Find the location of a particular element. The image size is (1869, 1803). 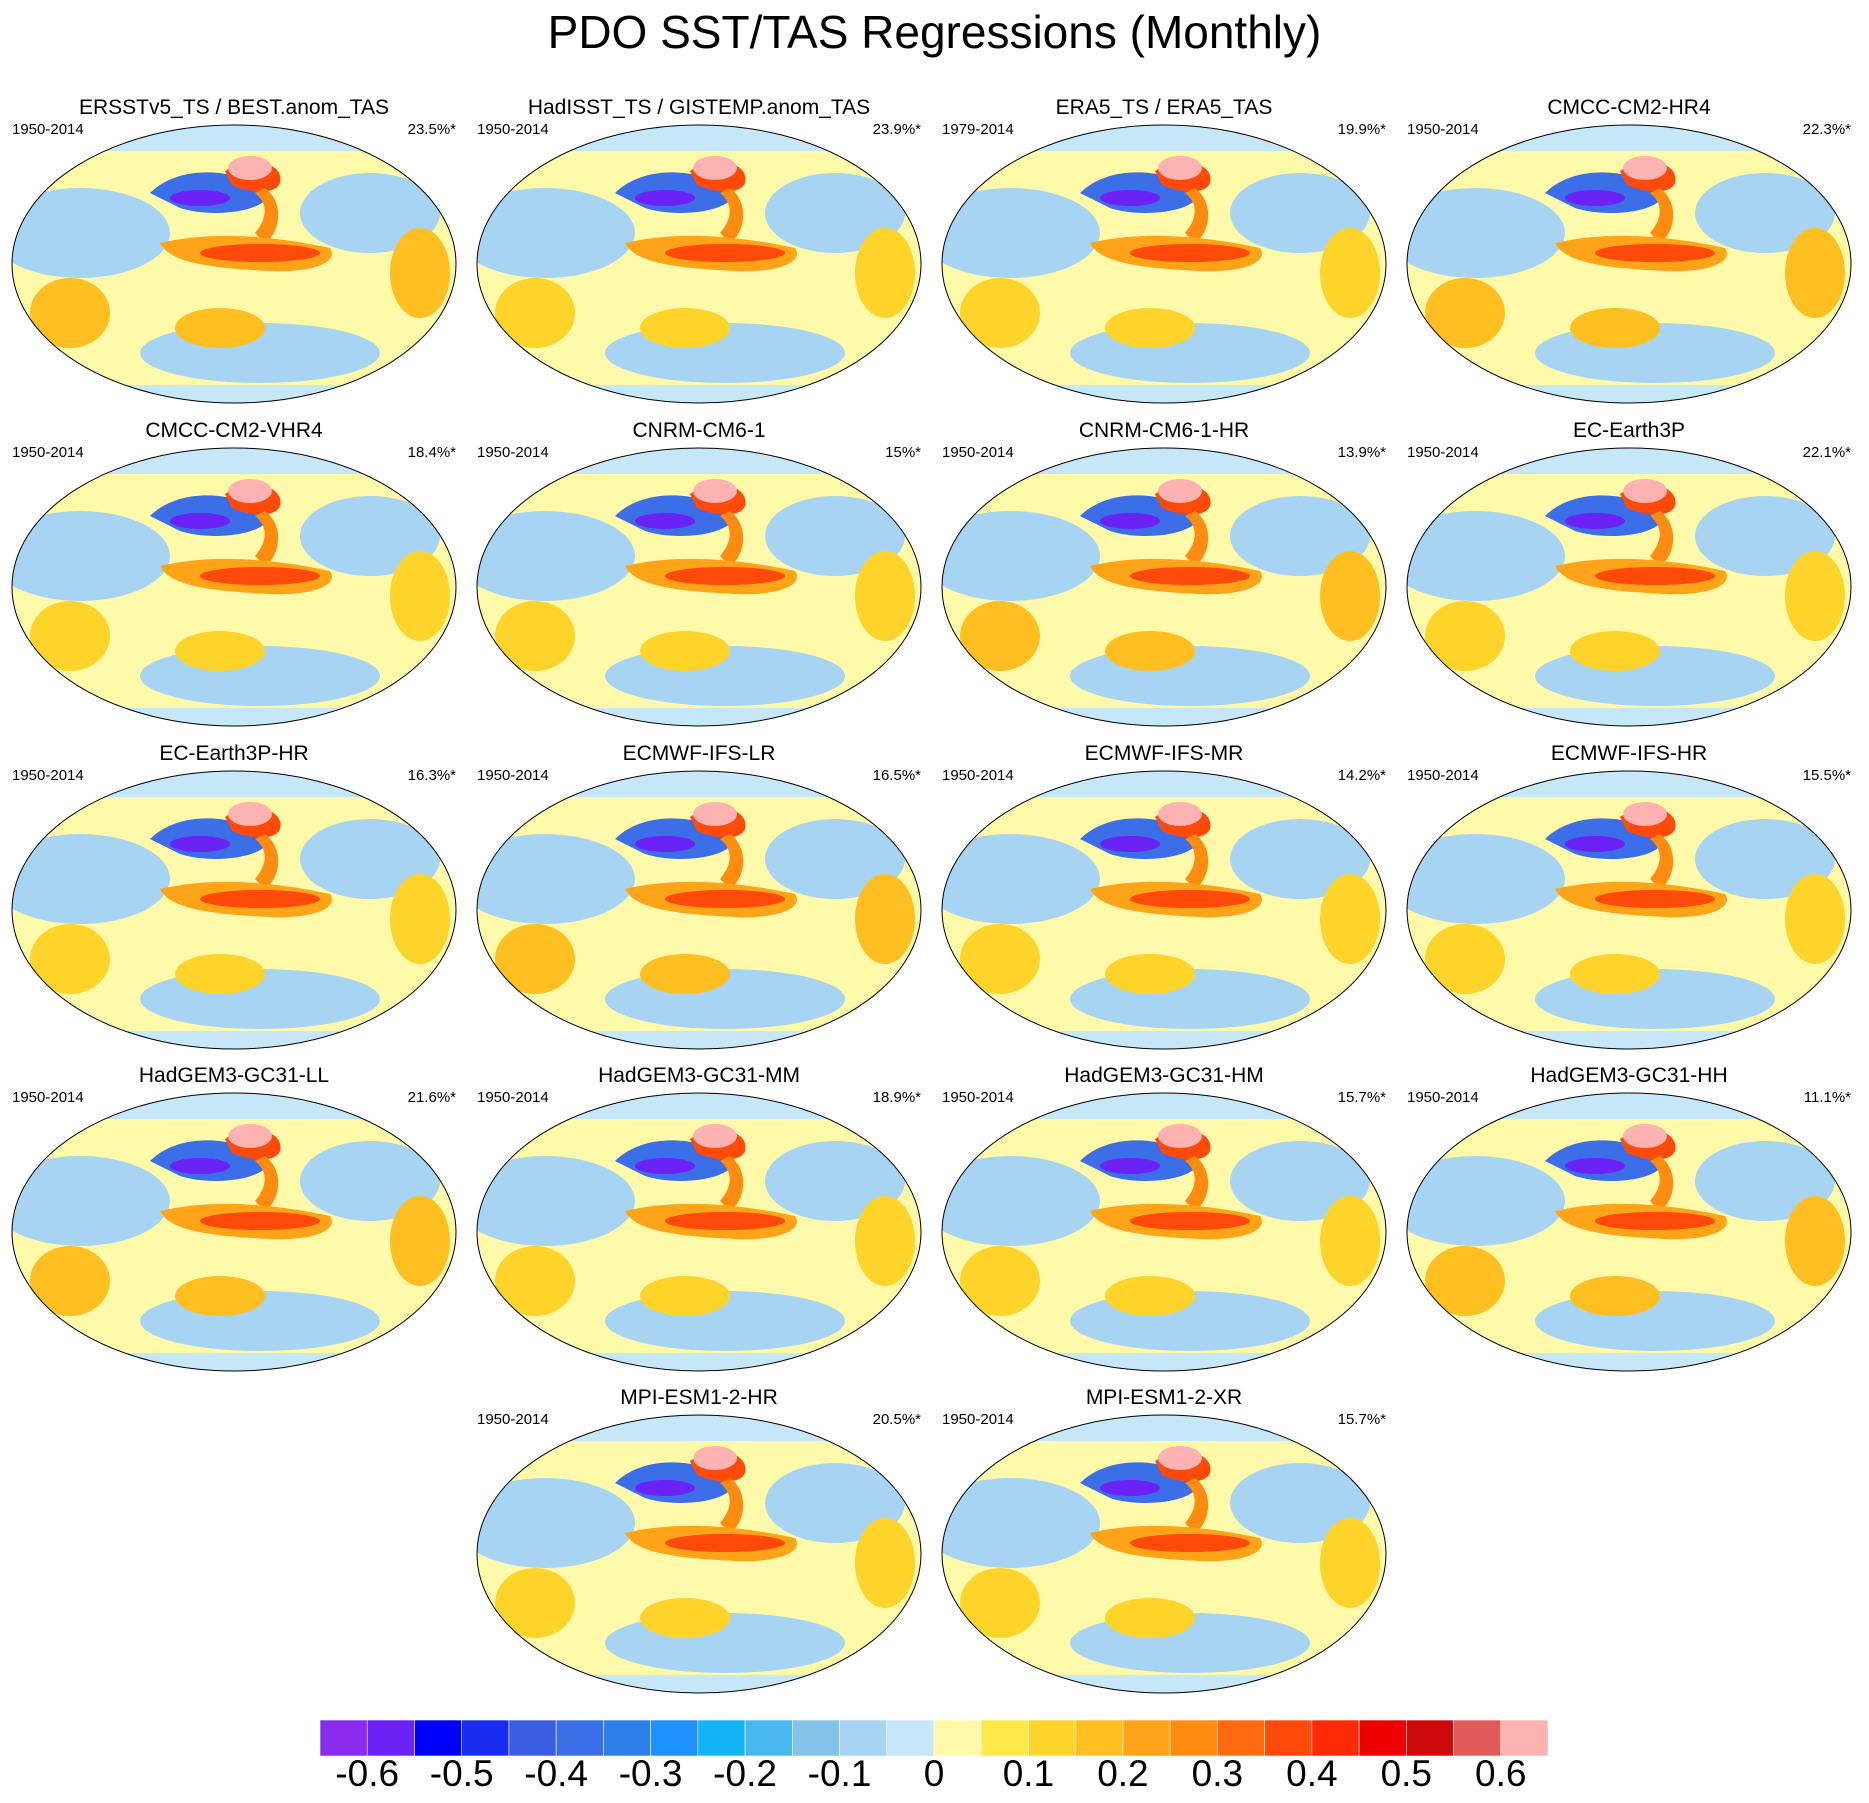

panel-title: HadGEM3-GC31-HH is located at coordinates (1629, 1075).